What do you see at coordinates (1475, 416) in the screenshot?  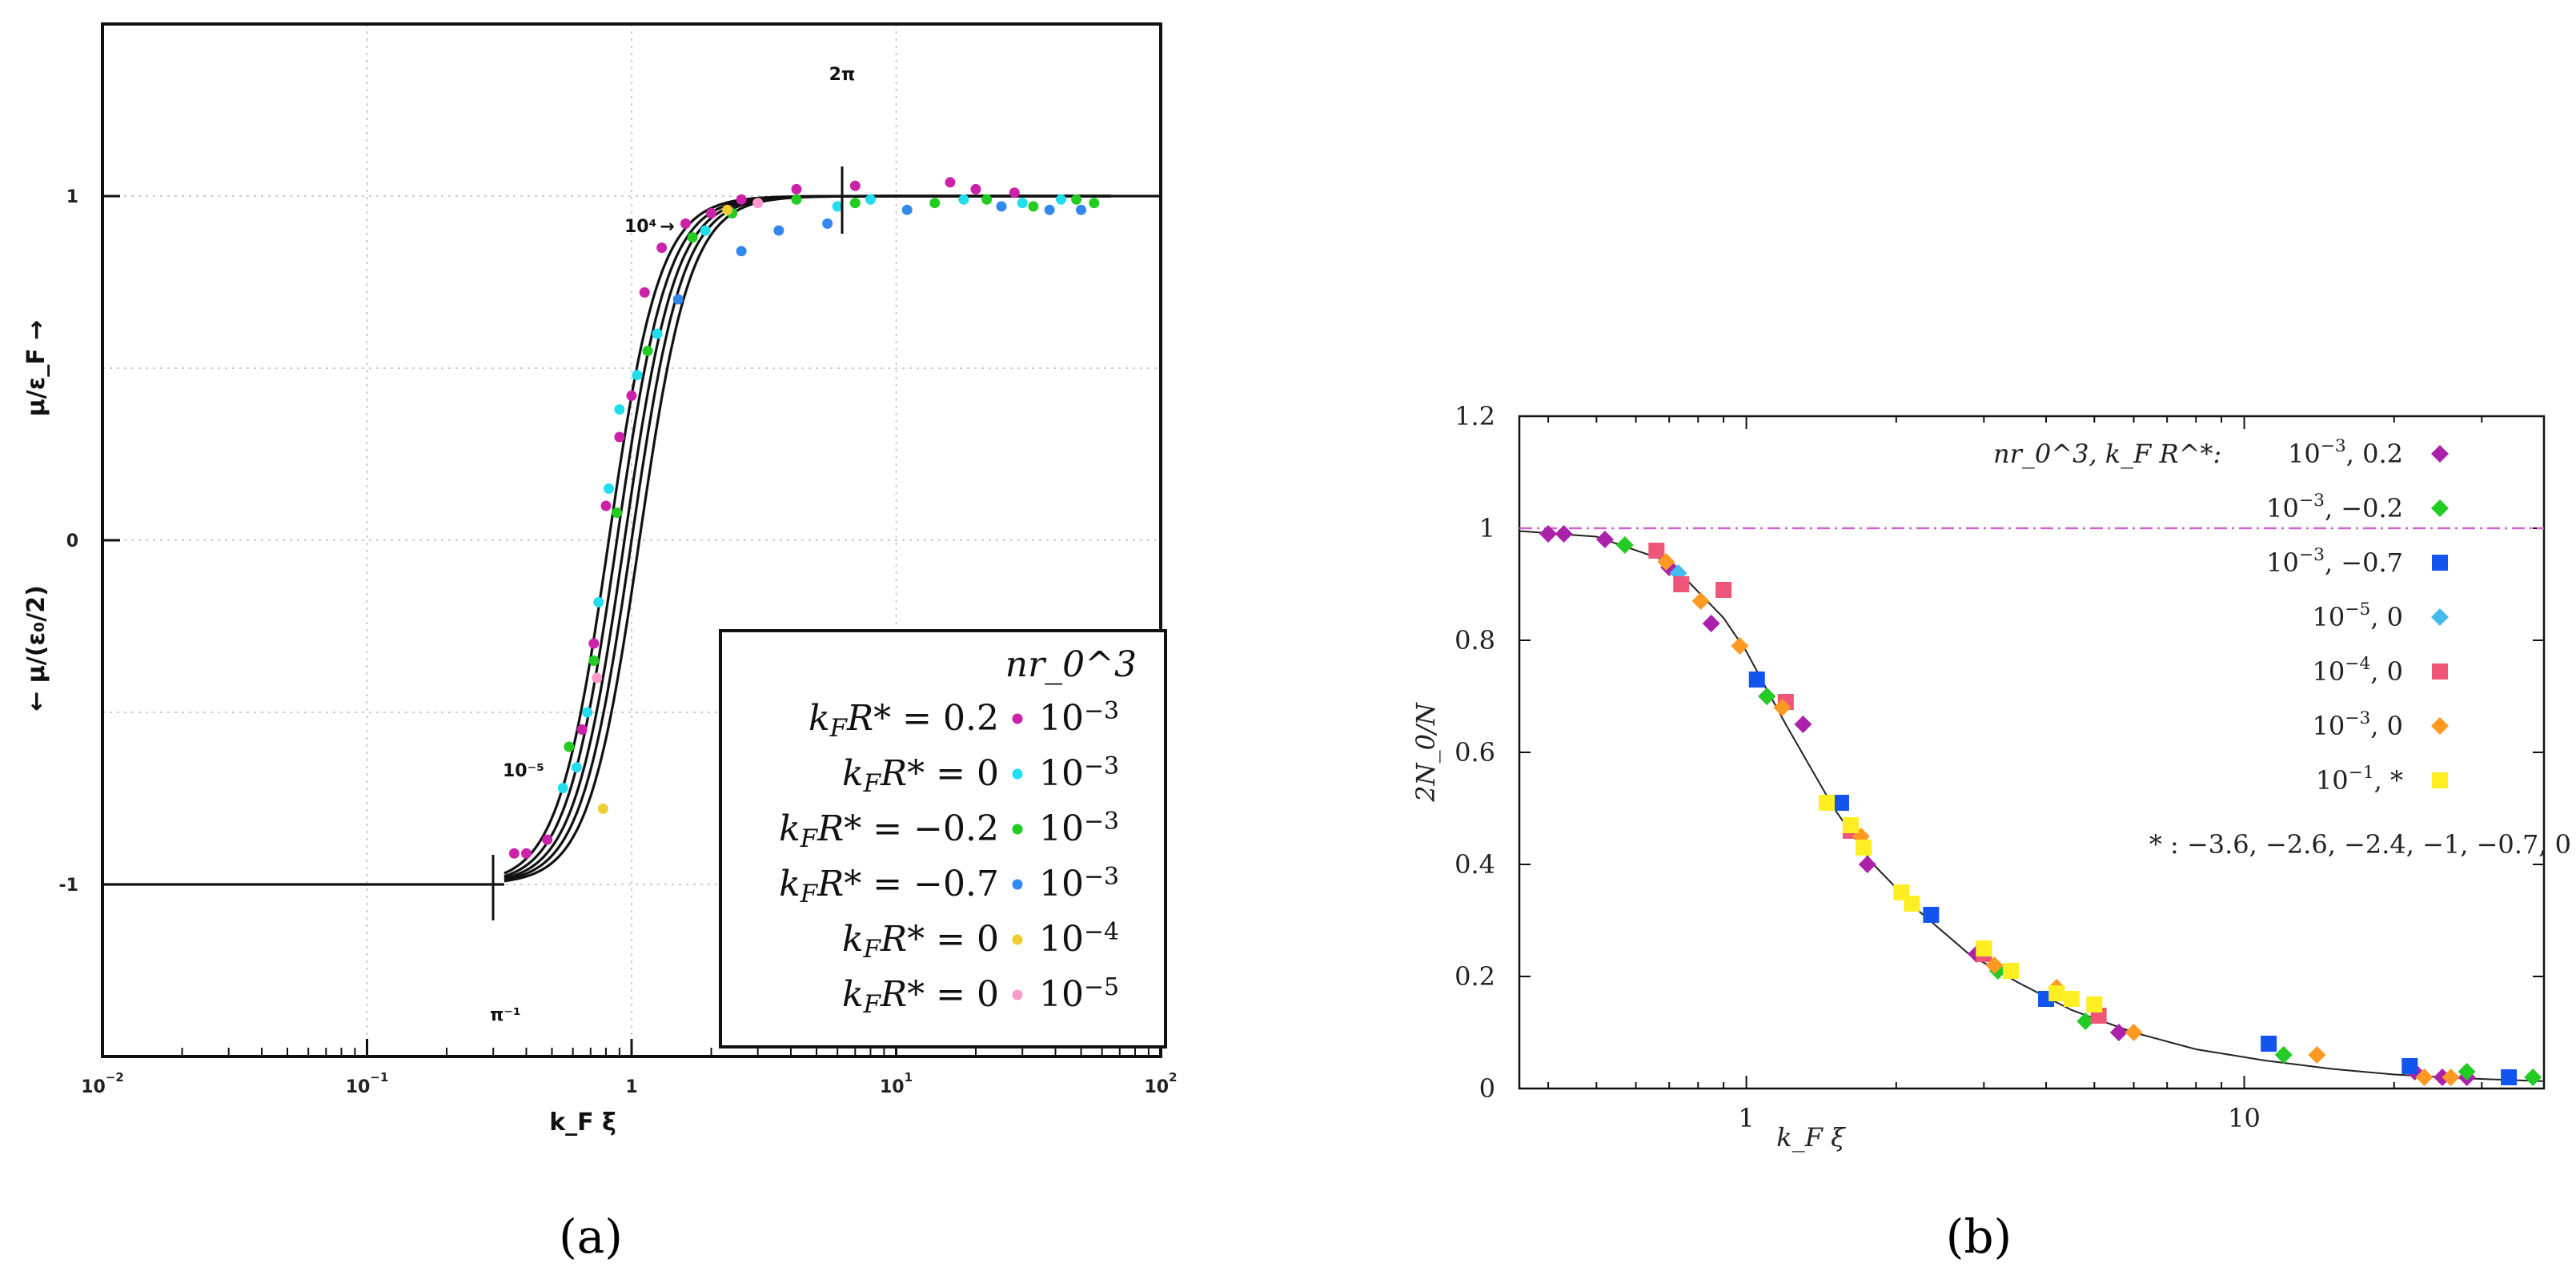 I see `panel-b-y-tick-label: 1.2` at bounding box center [1475, 416].